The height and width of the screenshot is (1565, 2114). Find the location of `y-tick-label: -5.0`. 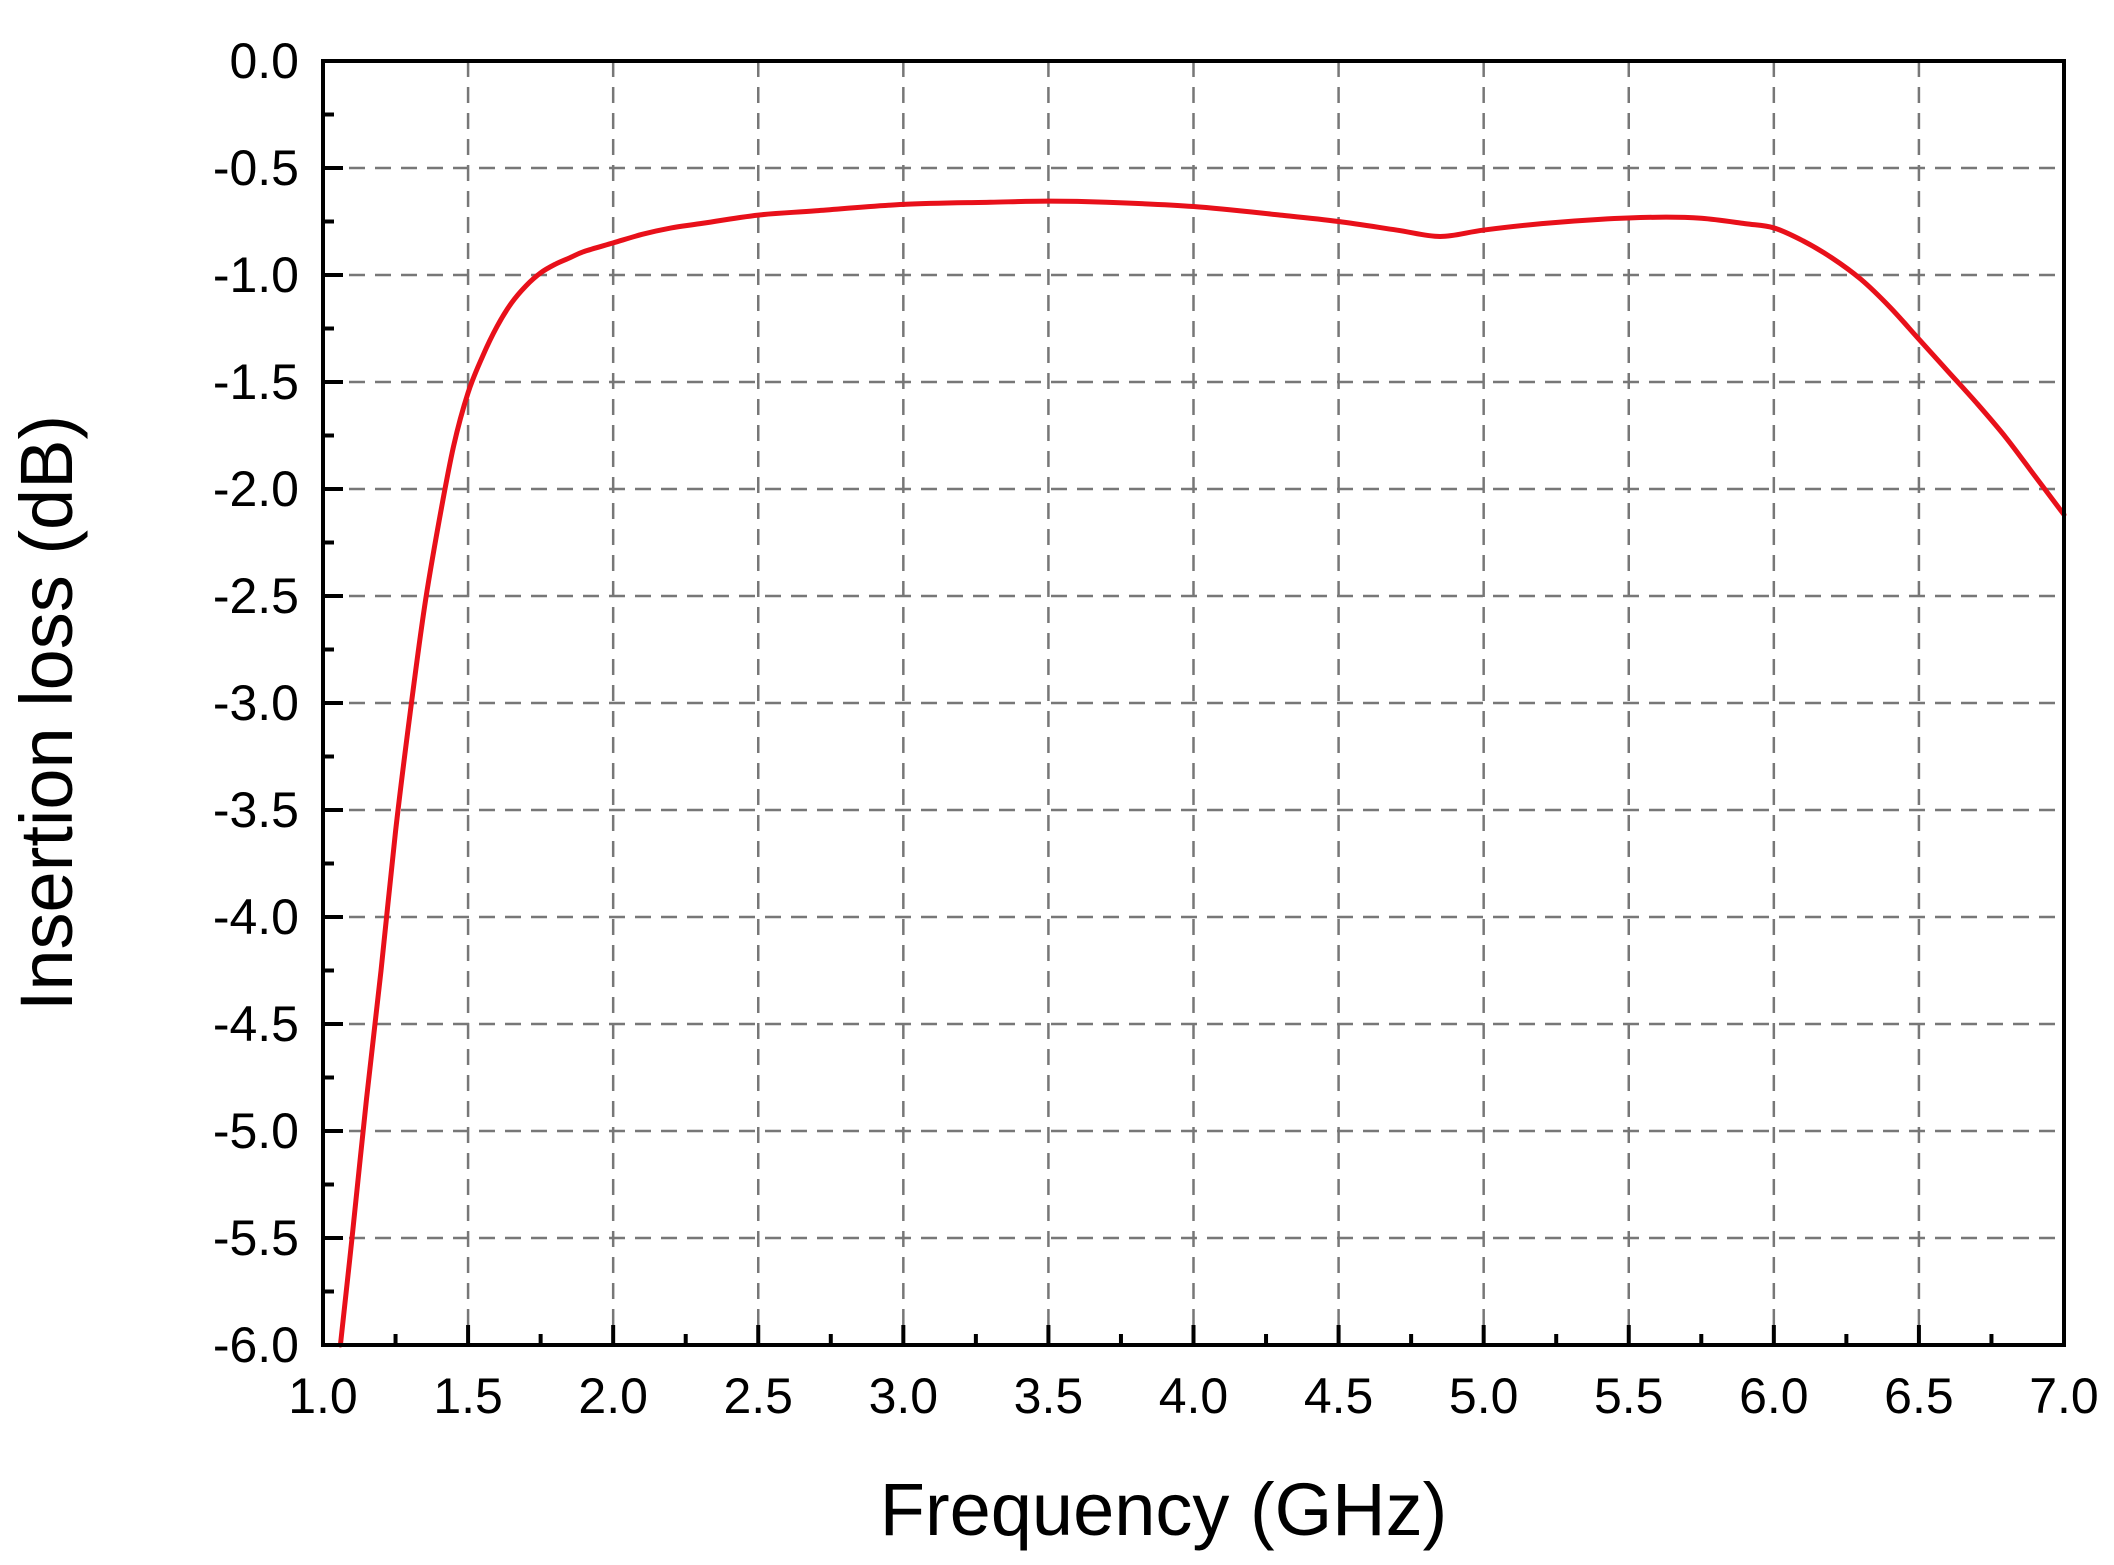

y-tick-label: -5.0 is located at coordinates (256, 1131).